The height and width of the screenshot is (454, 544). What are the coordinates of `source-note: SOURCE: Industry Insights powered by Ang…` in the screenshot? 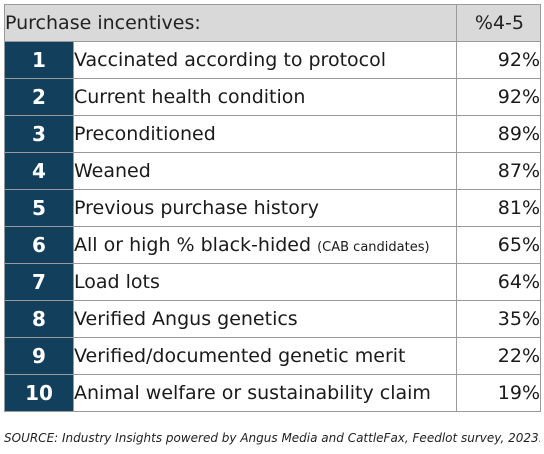 It's located at (272, 438).